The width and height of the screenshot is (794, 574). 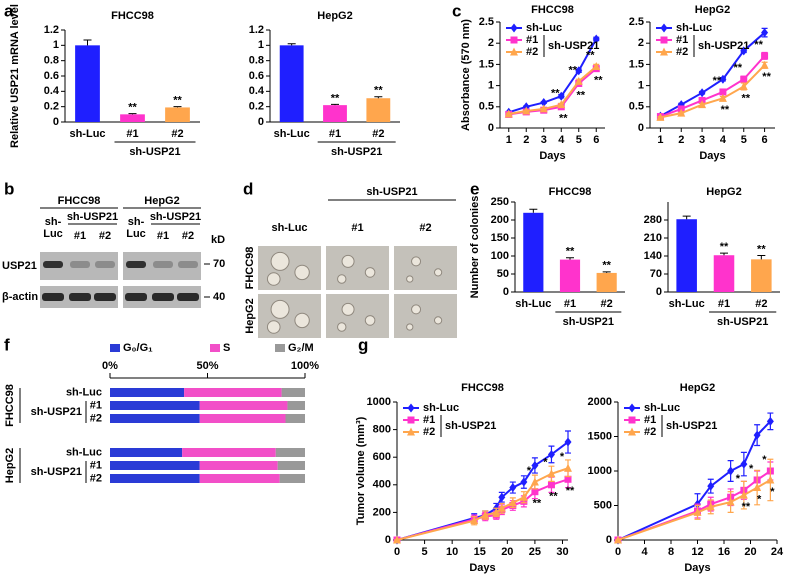 I want to click on blot-lane-label: #1, so click(x=80, y=236).